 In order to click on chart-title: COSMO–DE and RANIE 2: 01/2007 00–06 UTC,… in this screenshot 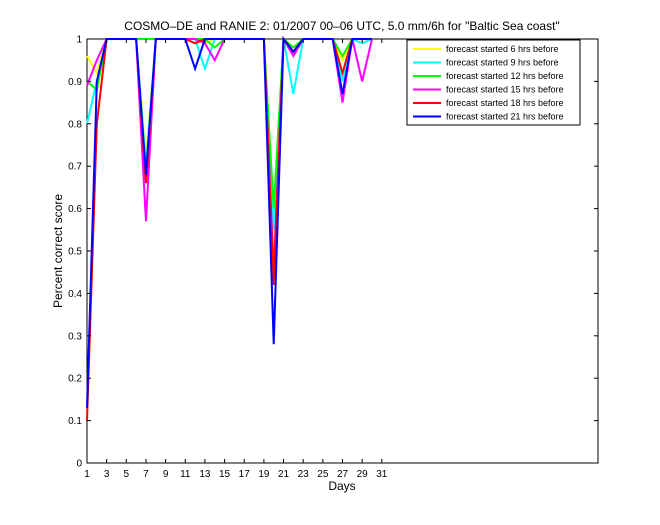, I will do `click(341, 26)`.